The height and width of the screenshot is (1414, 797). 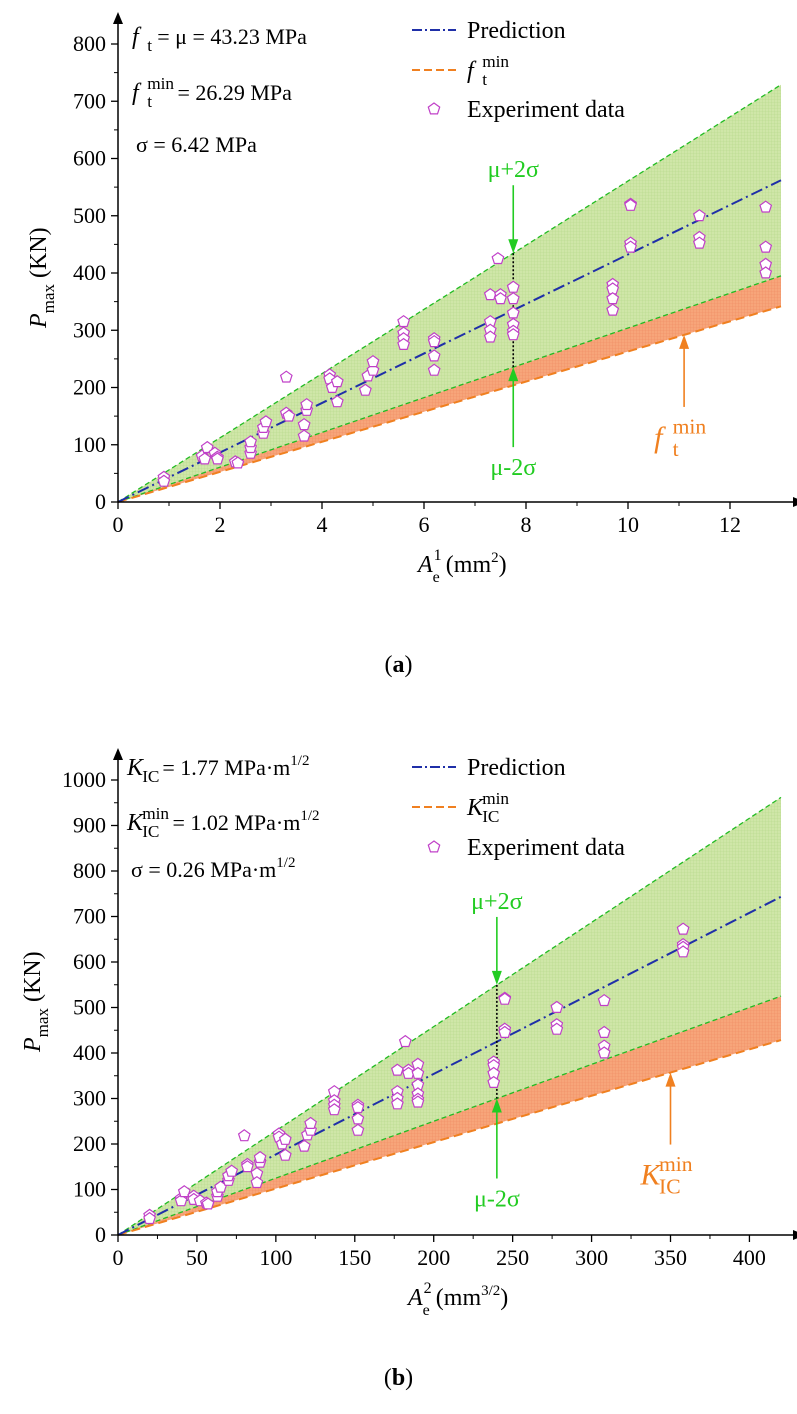 What do you see at coordinates (89, 444) in the screenshot?
I see `y-tick-label: 100` at bounding box center [89, 444].